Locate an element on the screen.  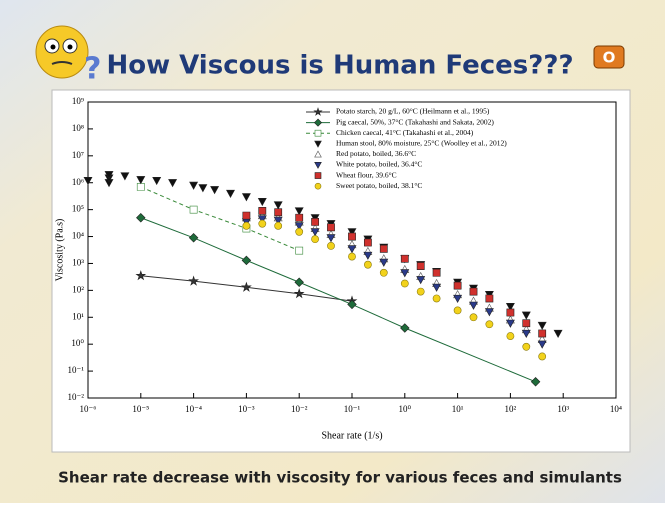
y-tick-label: 10¹ is located at coordinates (78, 316).